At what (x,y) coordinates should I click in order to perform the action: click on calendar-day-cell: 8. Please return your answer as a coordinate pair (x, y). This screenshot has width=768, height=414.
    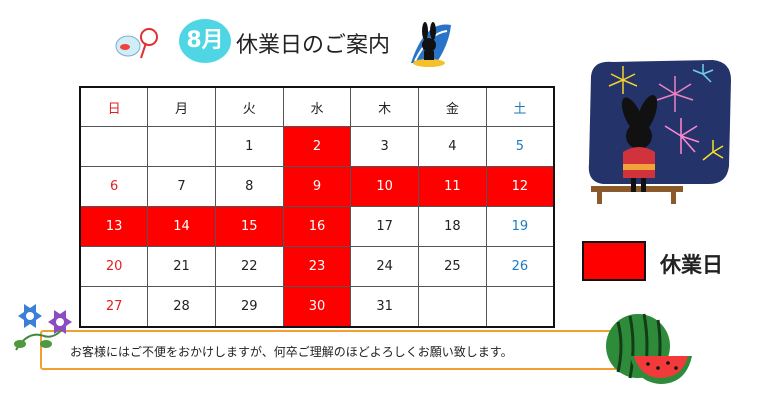
    Looking at the image, I should click on (249, 186).